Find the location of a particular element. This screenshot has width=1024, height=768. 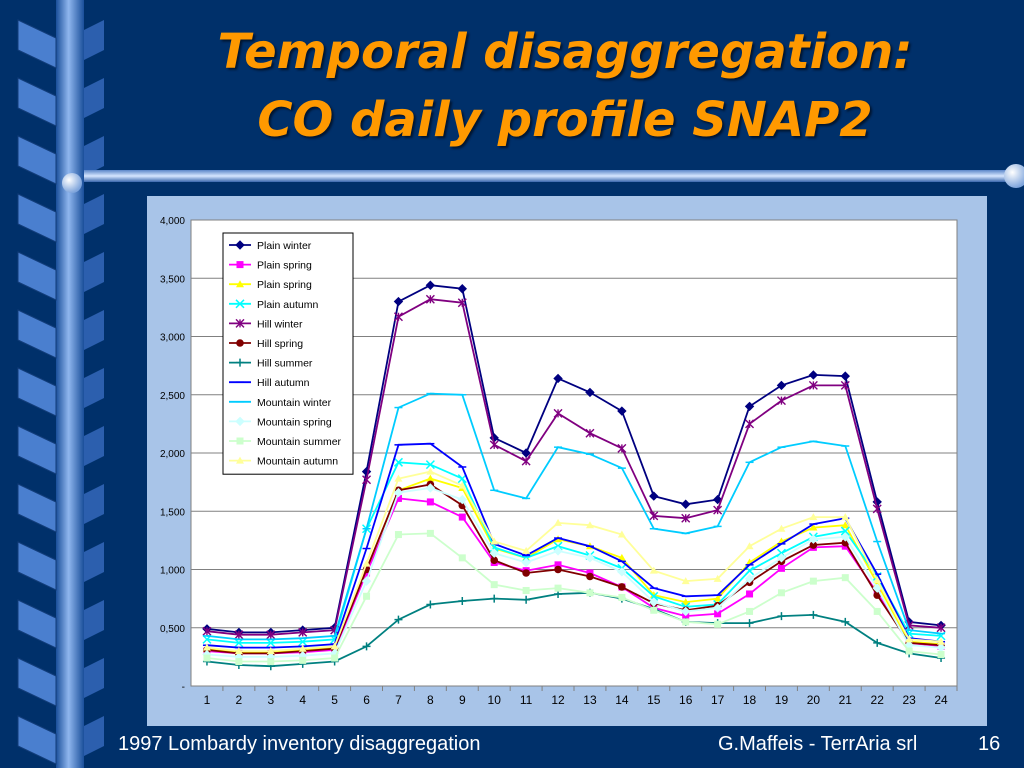

x-tick-label: 5 is located at coordinates (334, 700).